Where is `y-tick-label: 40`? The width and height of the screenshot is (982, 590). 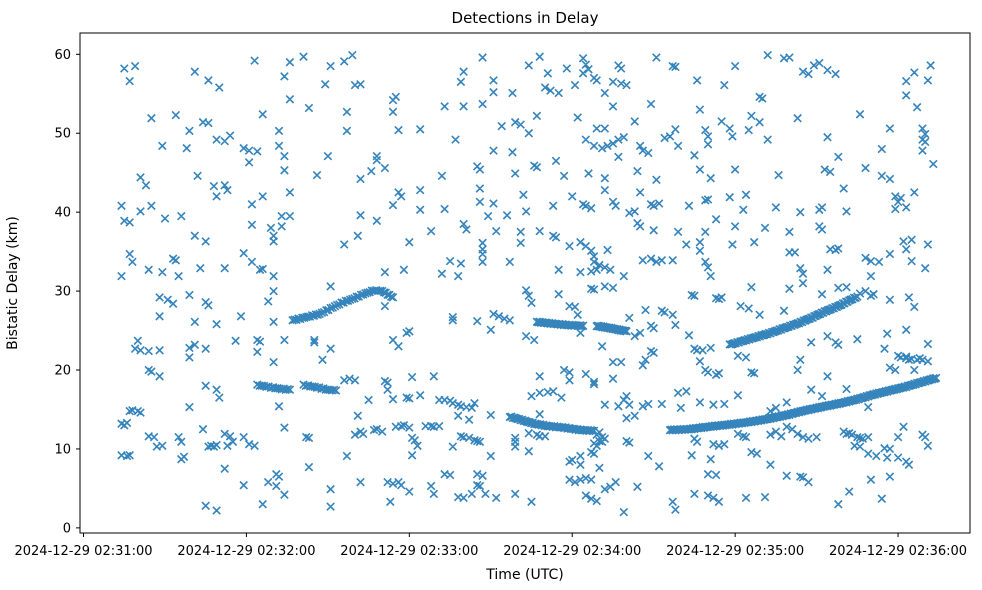 y-tick-label: 40 is located at coordinates (62, 213).